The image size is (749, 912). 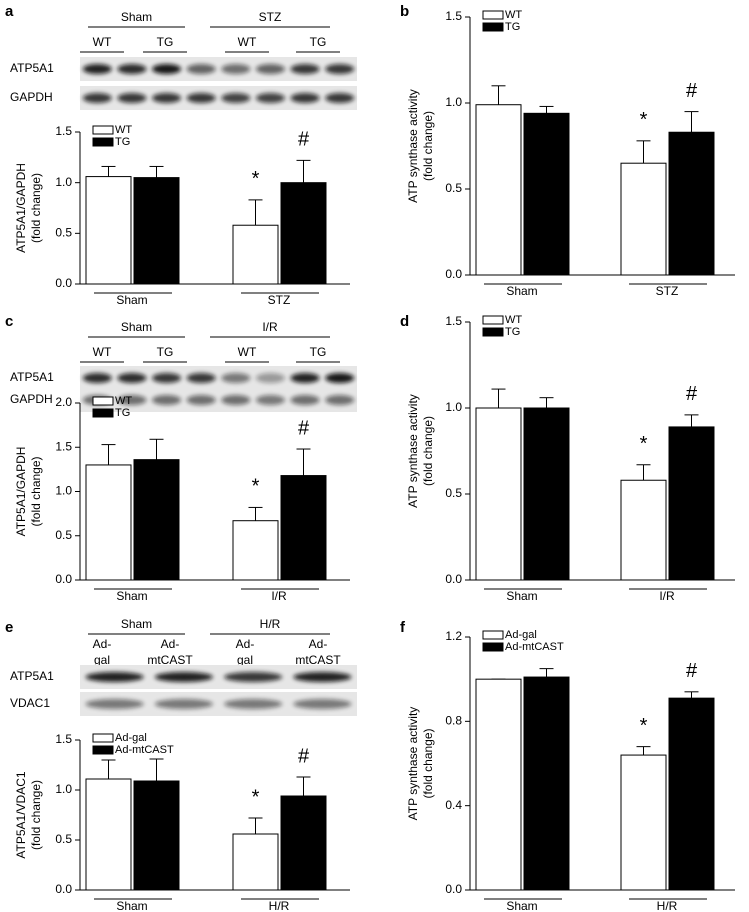 I want to click on blot-row-label: VDAC1, so click(x=30, y=703).